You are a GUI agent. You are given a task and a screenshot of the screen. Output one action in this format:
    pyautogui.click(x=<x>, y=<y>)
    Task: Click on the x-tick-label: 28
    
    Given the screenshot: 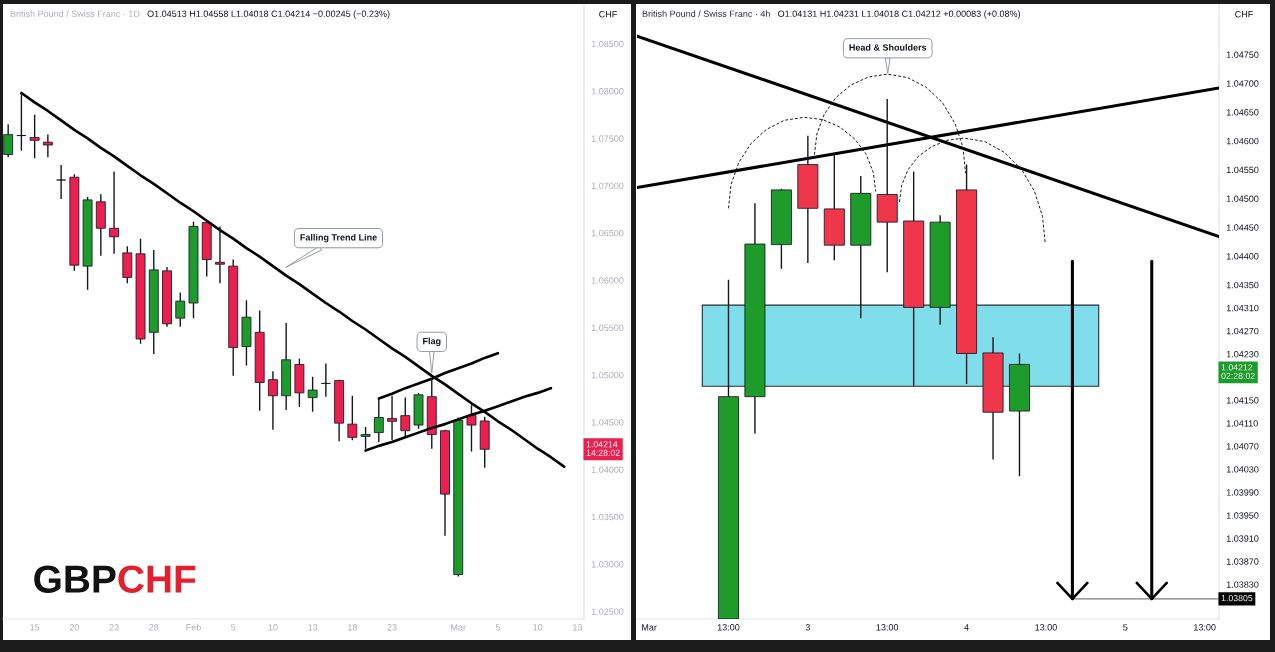 What is the action you would take?
    pyautogui.click(x=154, y=627)
    